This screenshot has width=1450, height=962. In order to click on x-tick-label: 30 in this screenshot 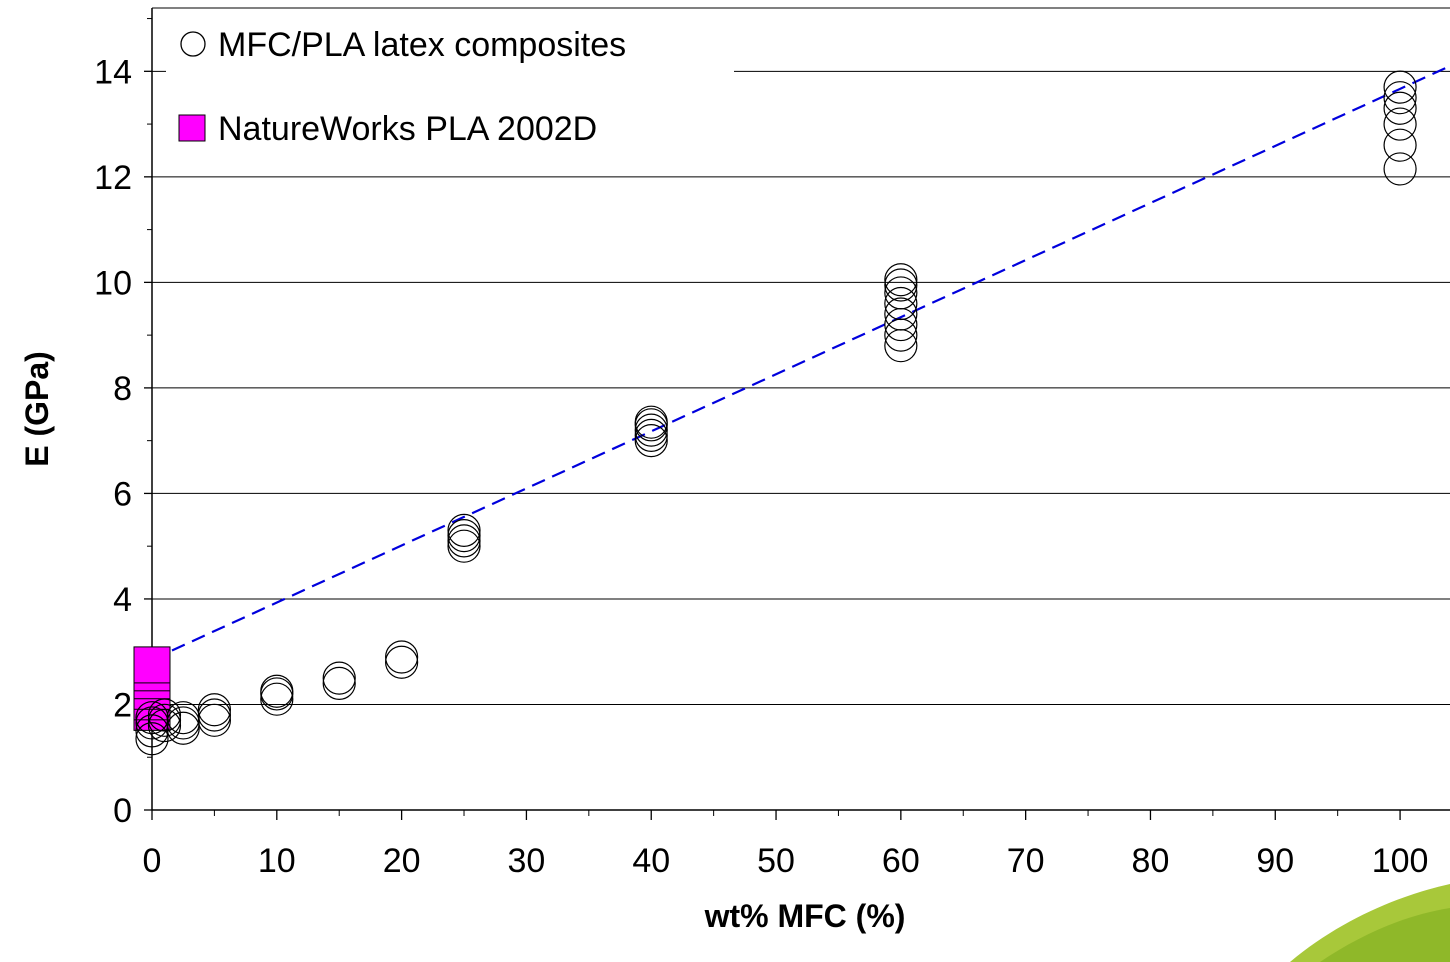, I will do `click(527, 861)`.